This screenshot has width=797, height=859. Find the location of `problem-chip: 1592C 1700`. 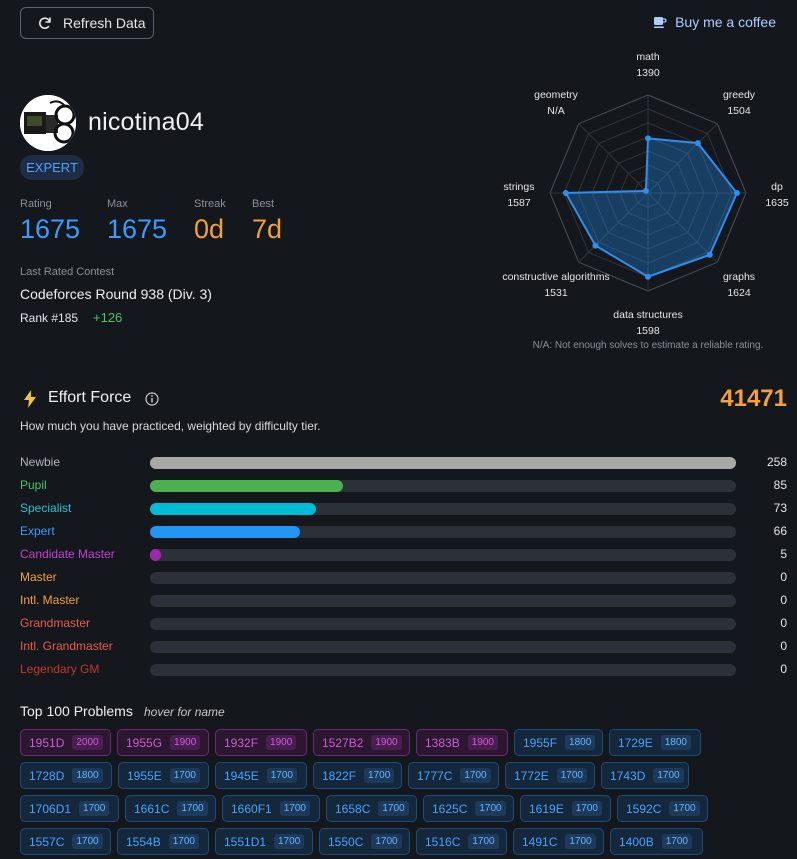

problem-chip: 1592C 1700 is located at coordinates (662, 808).